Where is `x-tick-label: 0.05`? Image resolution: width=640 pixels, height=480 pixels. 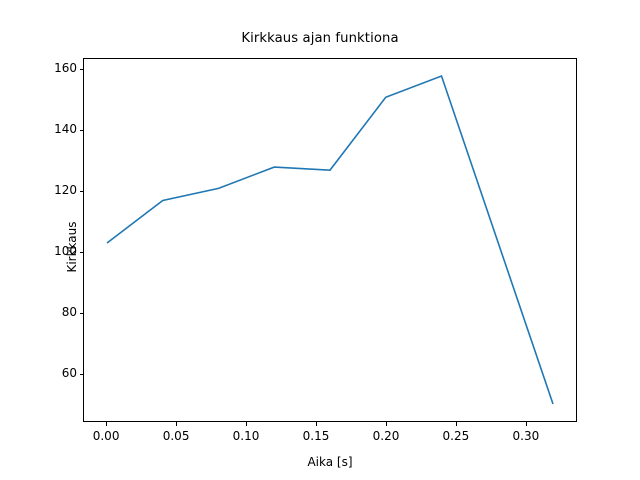
x-tick-label: 0.05 is located at coordinates (176, 436).